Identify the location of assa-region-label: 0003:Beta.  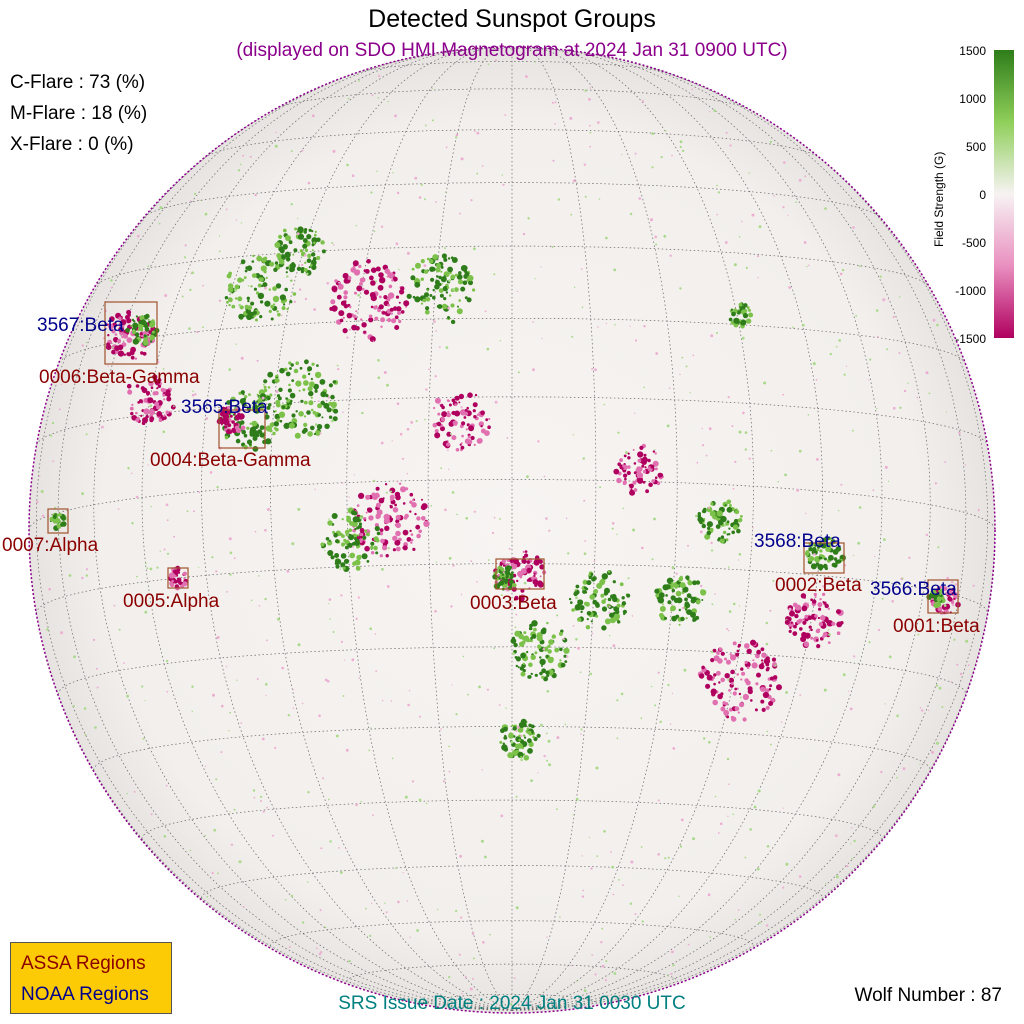
(513, 603).